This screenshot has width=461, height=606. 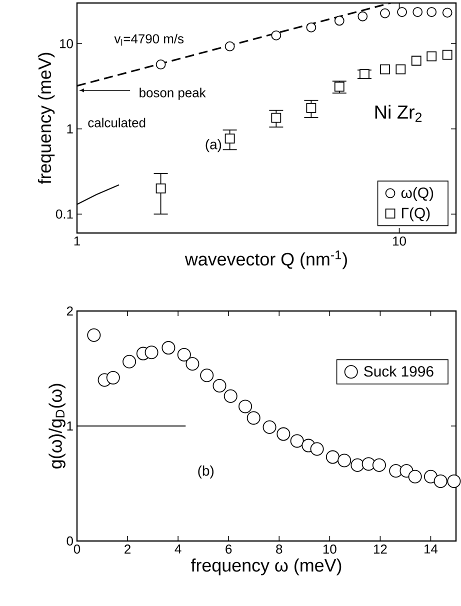 What do you see at coordinates (431, 549) in the screenshot?
I see `x-tick-label: 14` at bounding box center [431, 549].